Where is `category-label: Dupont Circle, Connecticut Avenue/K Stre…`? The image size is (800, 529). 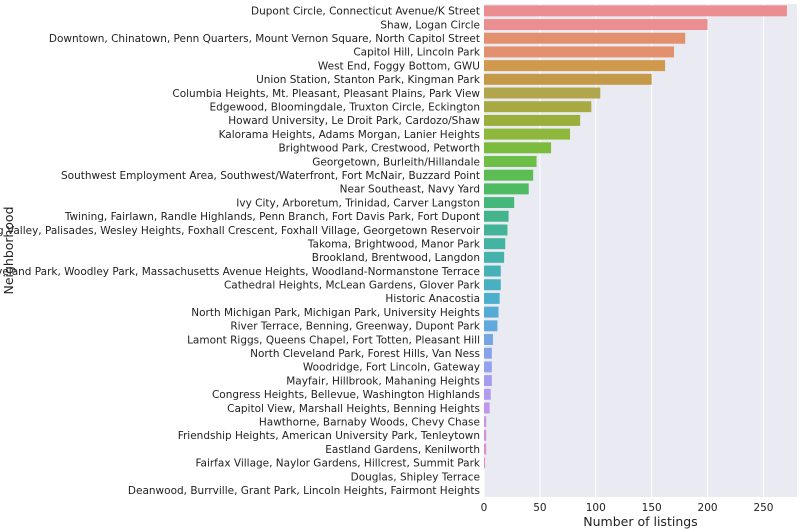 category-label: Dupont Circle, Connecticut Avenue/K Stre… is located at coordinates (365, 12).